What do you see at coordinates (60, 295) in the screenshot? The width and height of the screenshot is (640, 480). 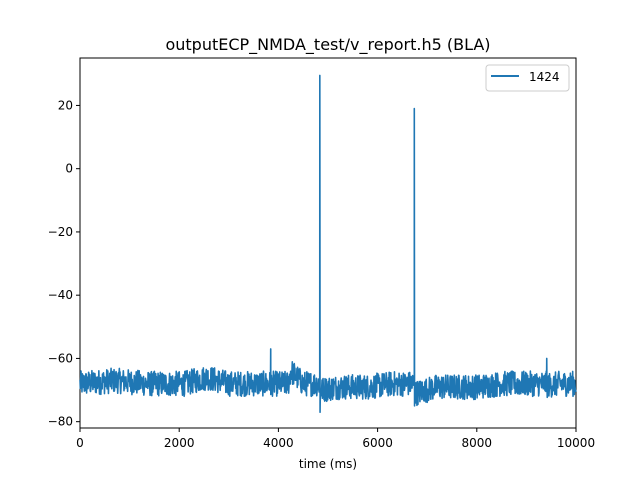 I see `y-tick-label: −40` at bounding box center [60, 295].